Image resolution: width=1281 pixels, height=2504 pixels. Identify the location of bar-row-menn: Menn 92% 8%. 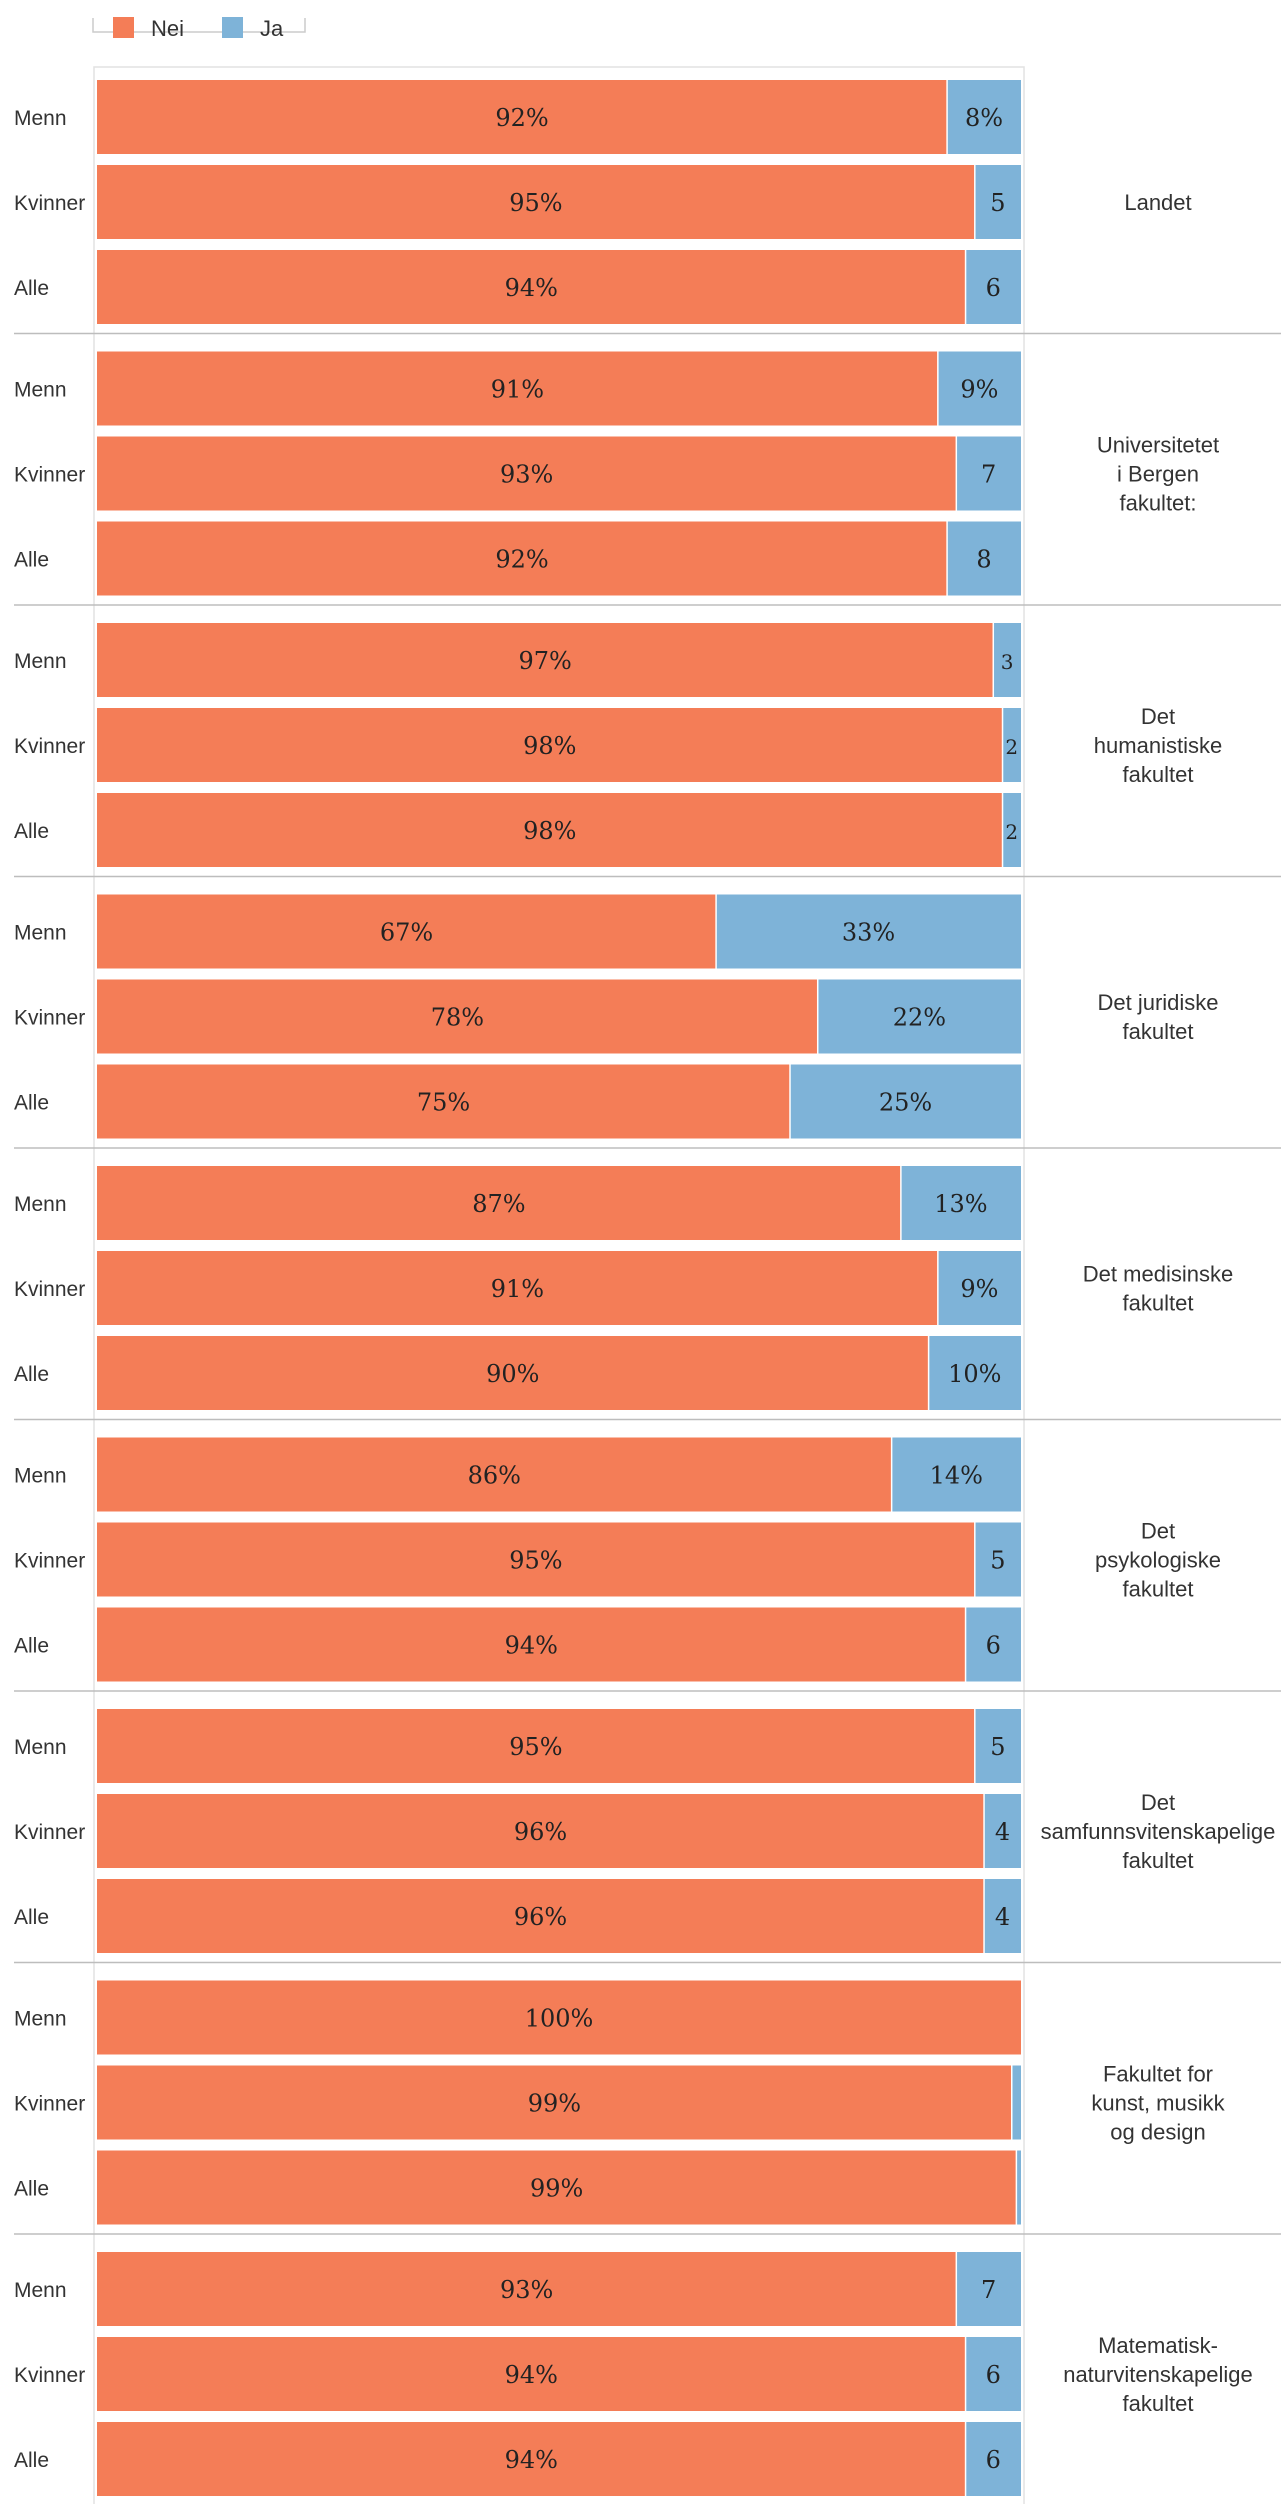
(517, 117).